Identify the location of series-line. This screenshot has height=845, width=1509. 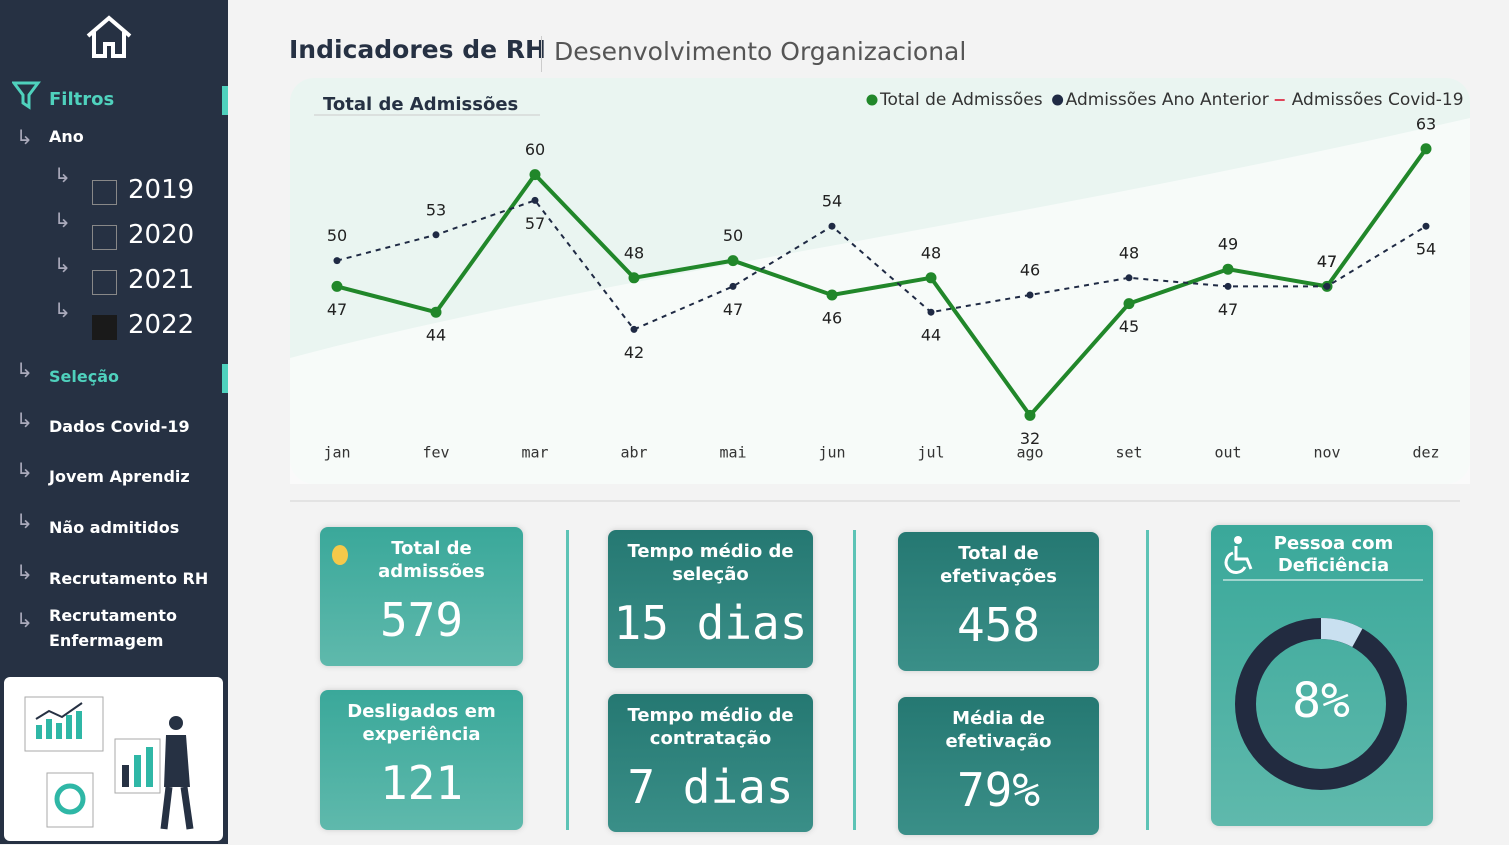
(881, 265).